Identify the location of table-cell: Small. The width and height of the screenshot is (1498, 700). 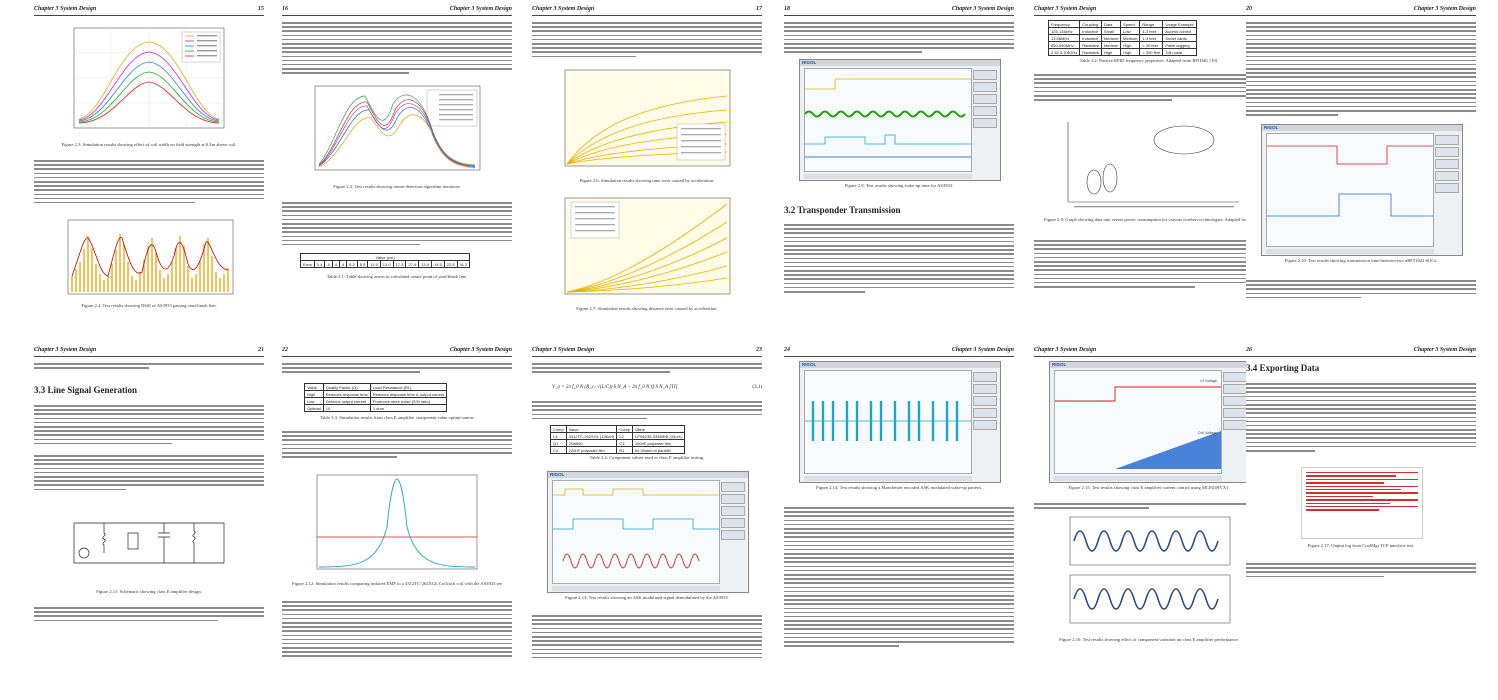
(1111, 31).